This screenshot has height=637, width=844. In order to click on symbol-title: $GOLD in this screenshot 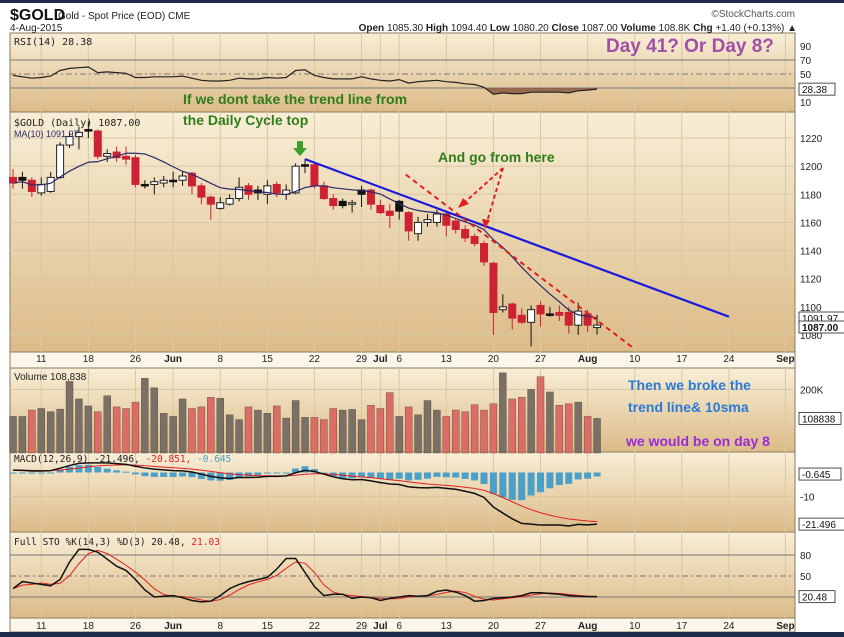, I will do `click(37, 15)`.